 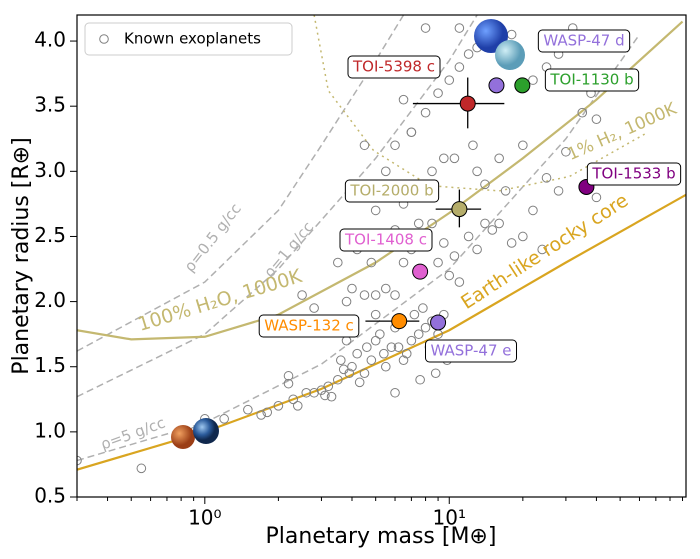 I want to click on y-tick-label: 2.5, so click(x=50, y=235).